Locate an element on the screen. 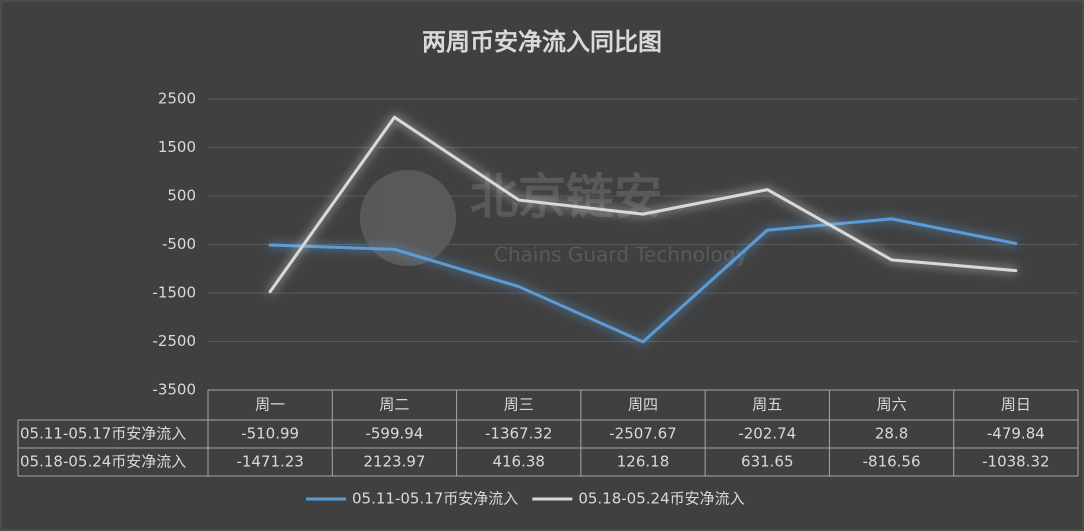 The height and width of the screenshot is (531, 1084). table-value: -479.84 is located at coordinates (1016, 434).